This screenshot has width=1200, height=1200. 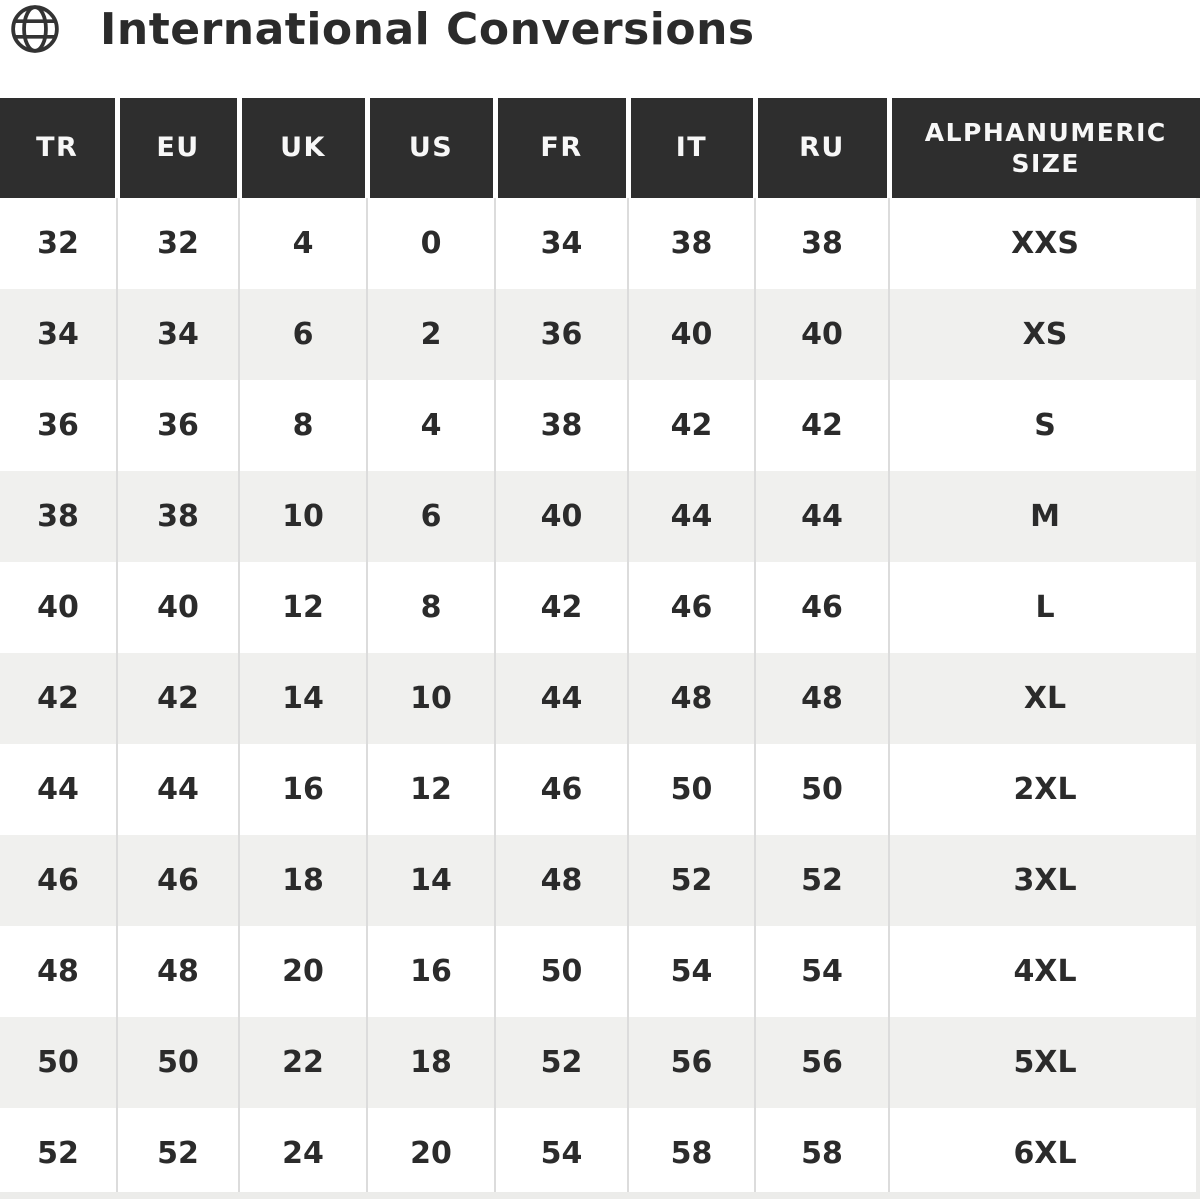 What do you see at coordinates (1044, 880) in the screenshot?
I see `table-cell: 3XL` at bounding box center [1044, 880].